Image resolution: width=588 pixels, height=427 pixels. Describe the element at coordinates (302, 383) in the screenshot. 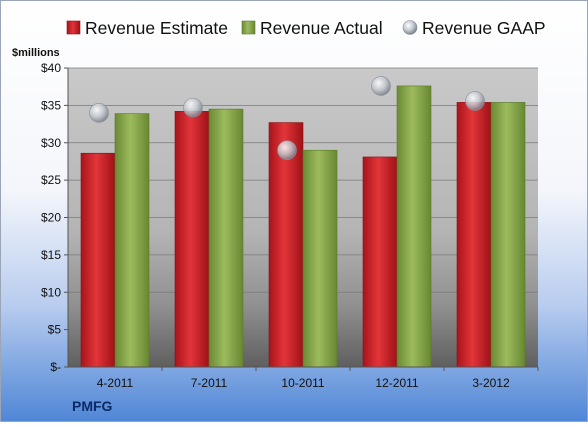

I see `x-tick-label: 10-2011` at that location.